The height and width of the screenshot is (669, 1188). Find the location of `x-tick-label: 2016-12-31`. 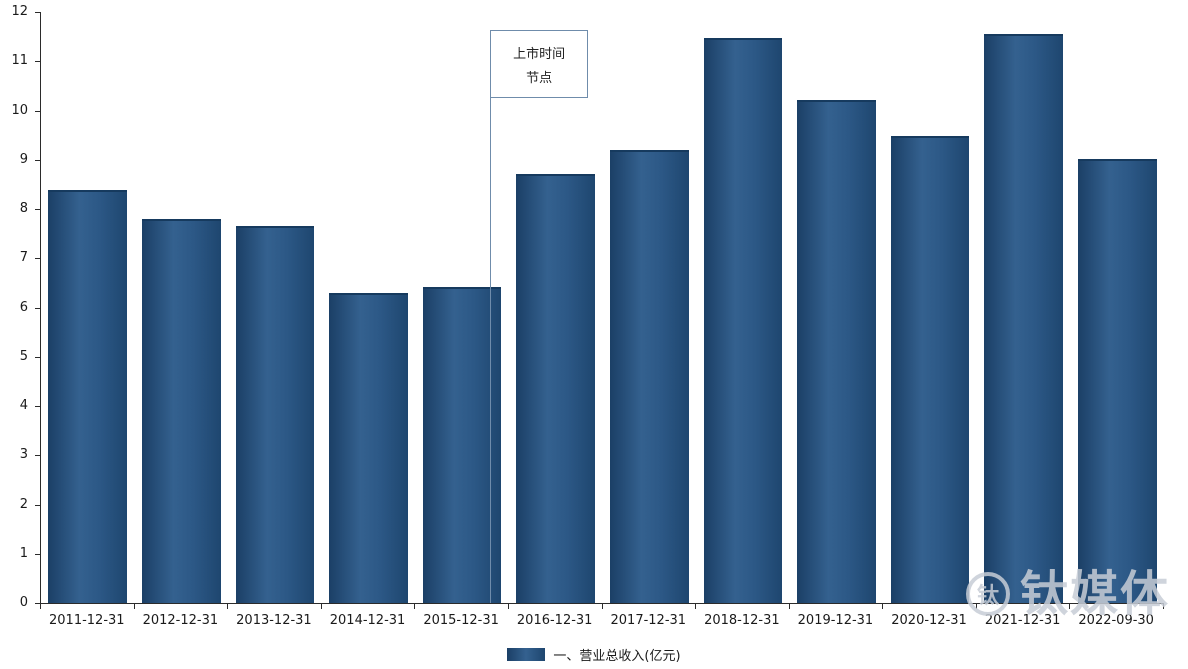

x-tick-label: 2016-12-31 is located at coordinates (554, 620).